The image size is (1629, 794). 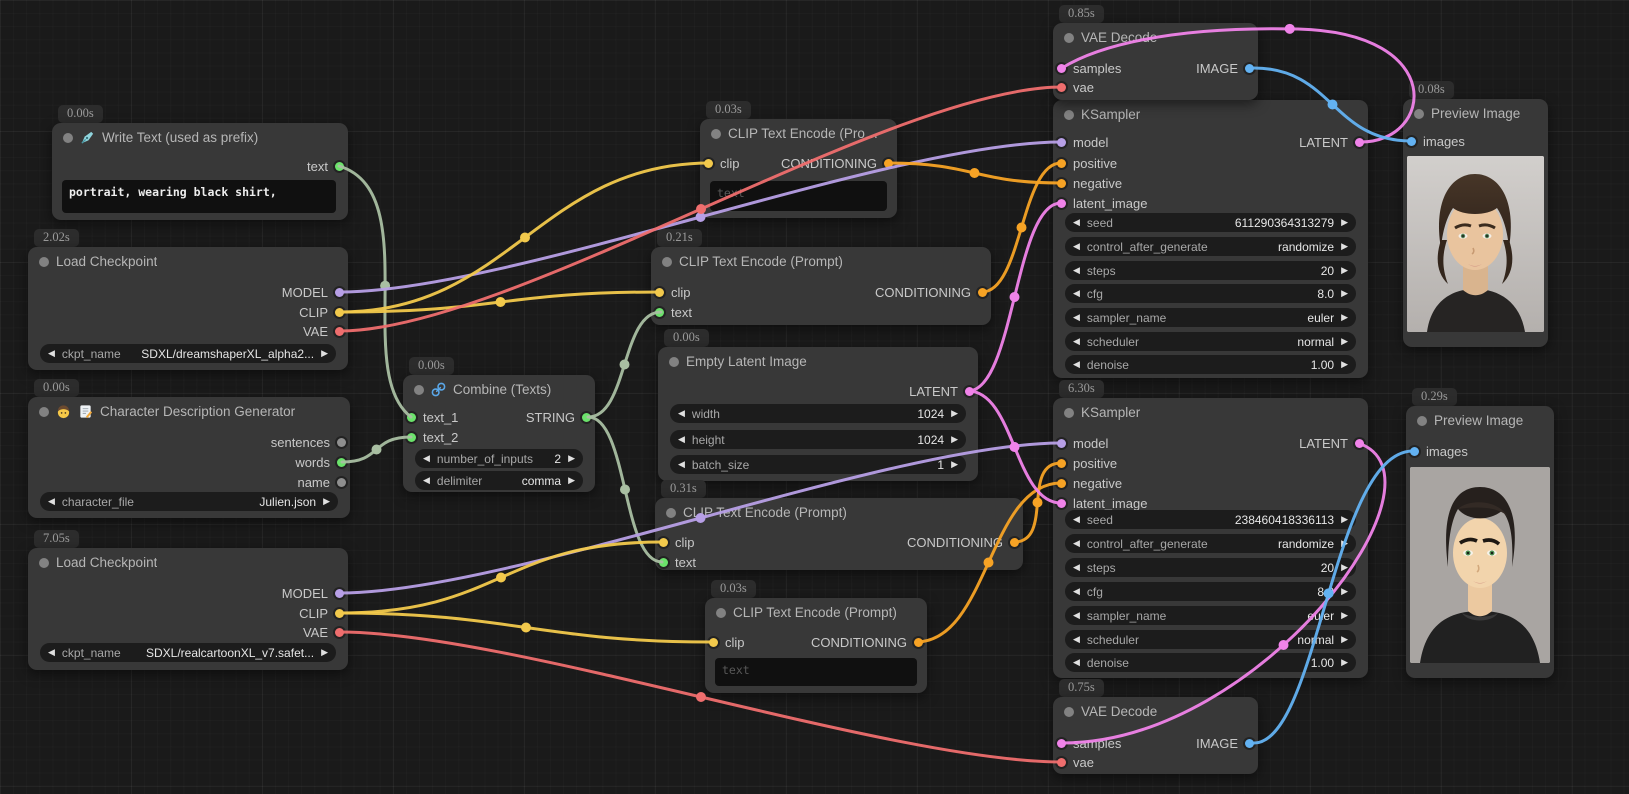 I want to click on node-header: Preview Image, so click(x=1480, y=420).